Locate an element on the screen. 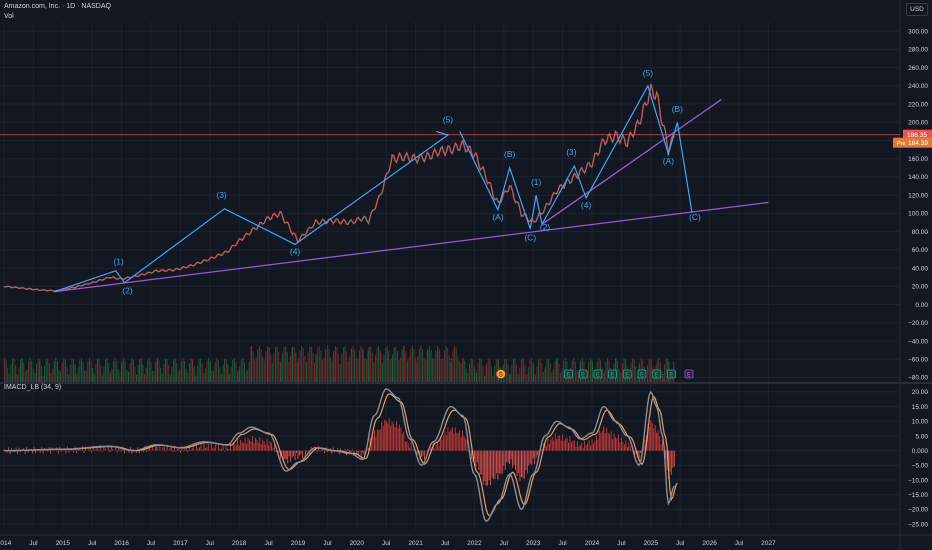  macd-y-tick-label: 5.00 is located at coordinates (921, 436).